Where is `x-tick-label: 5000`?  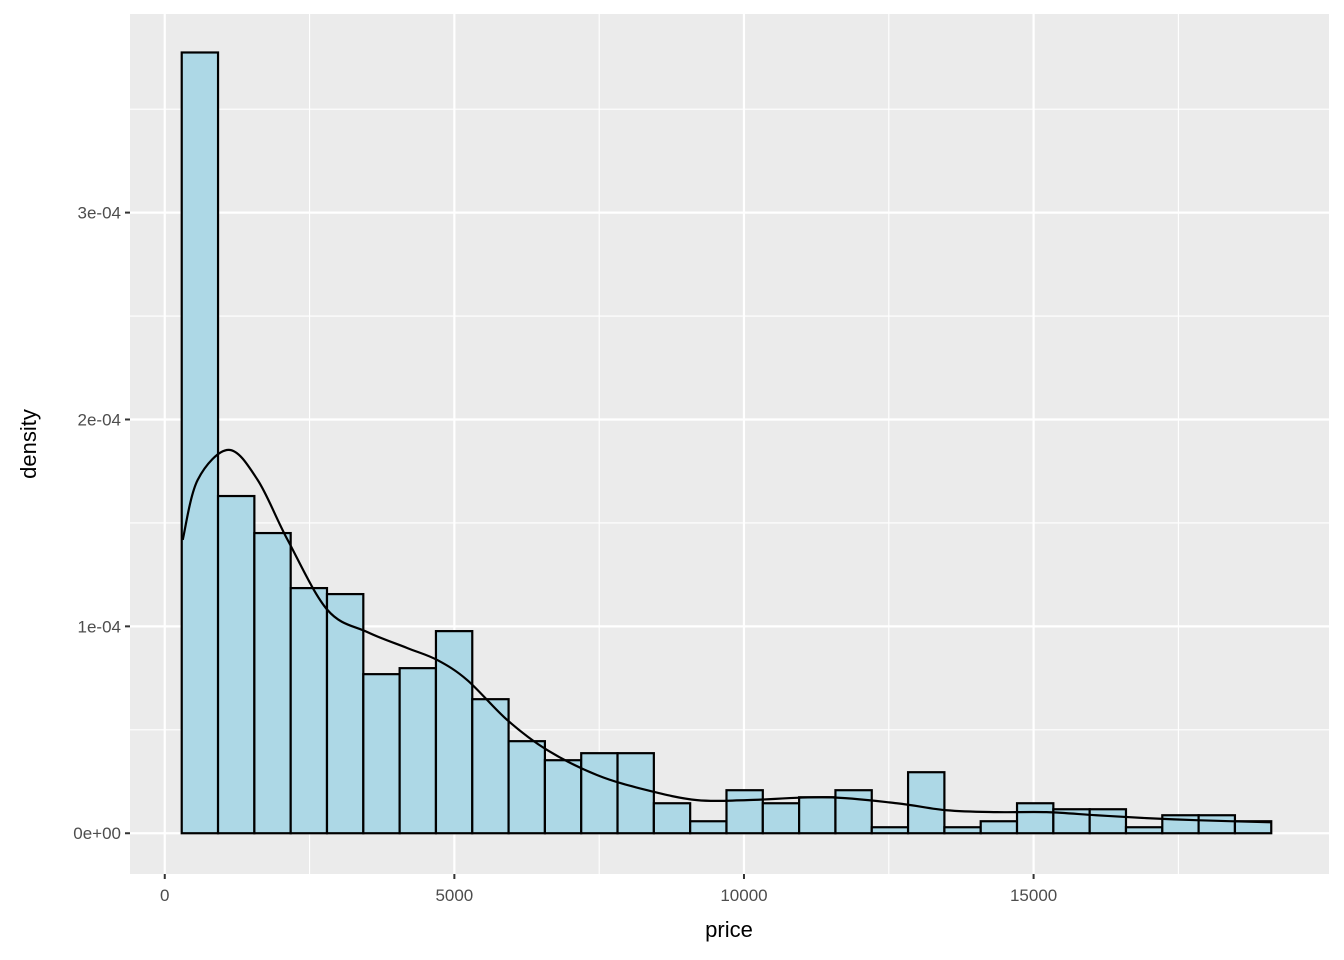
x-tick-label: 5000 is located at coordinates (454, 895).